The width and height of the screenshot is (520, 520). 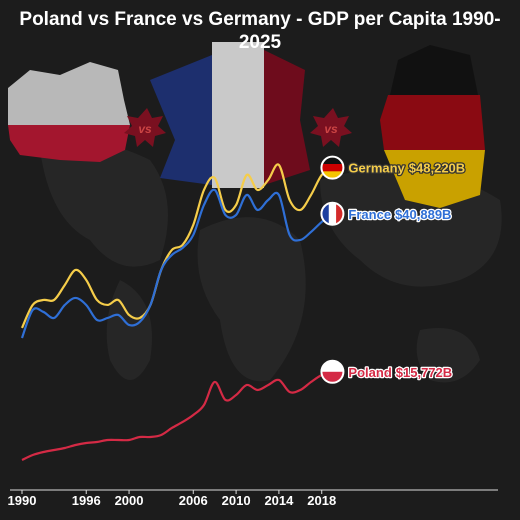 I want to click on end-marker: Germany $48,220B, so click(x=393, y=167).